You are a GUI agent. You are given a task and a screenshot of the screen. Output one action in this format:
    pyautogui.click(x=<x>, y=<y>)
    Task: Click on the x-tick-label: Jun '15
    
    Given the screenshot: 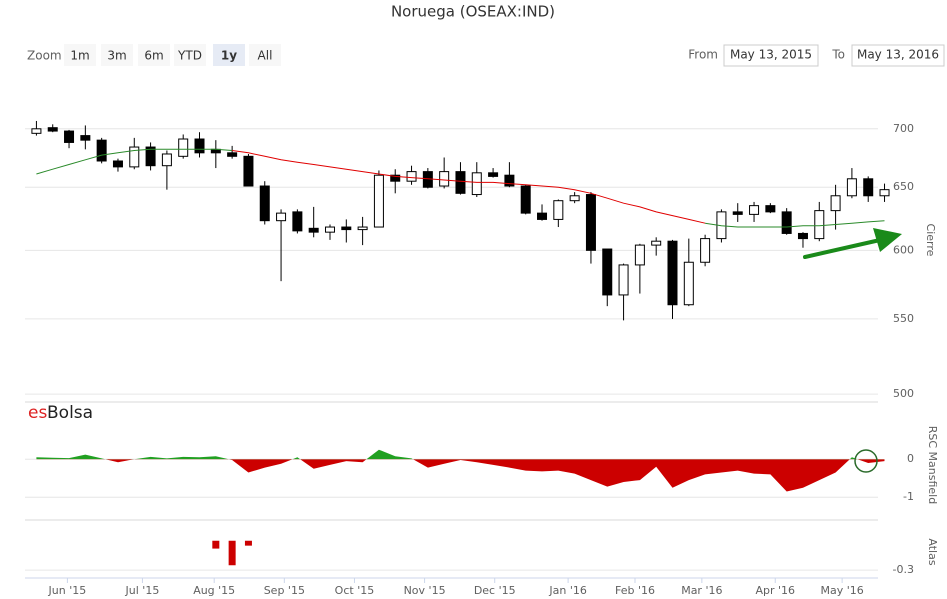 What is the action you would take?
    pyautogui.click(x=67, y=590)
    